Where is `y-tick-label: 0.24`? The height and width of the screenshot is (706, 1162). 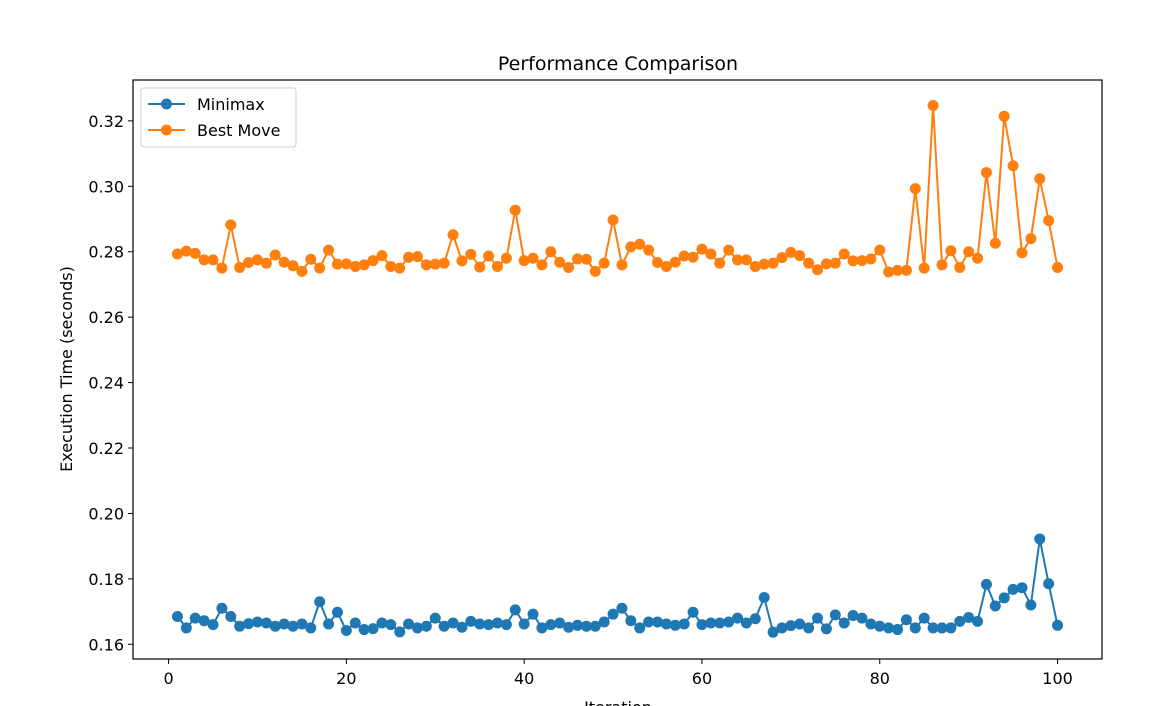 y-tick-label: 0.24 is located at coordinates (106, 383).